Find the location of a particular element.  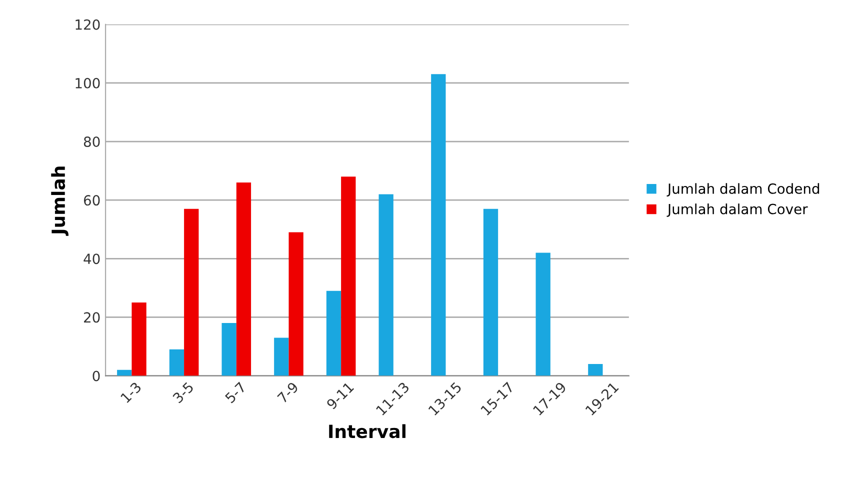

x-tick-label: 3-5 is located at coordinates (183, 393).